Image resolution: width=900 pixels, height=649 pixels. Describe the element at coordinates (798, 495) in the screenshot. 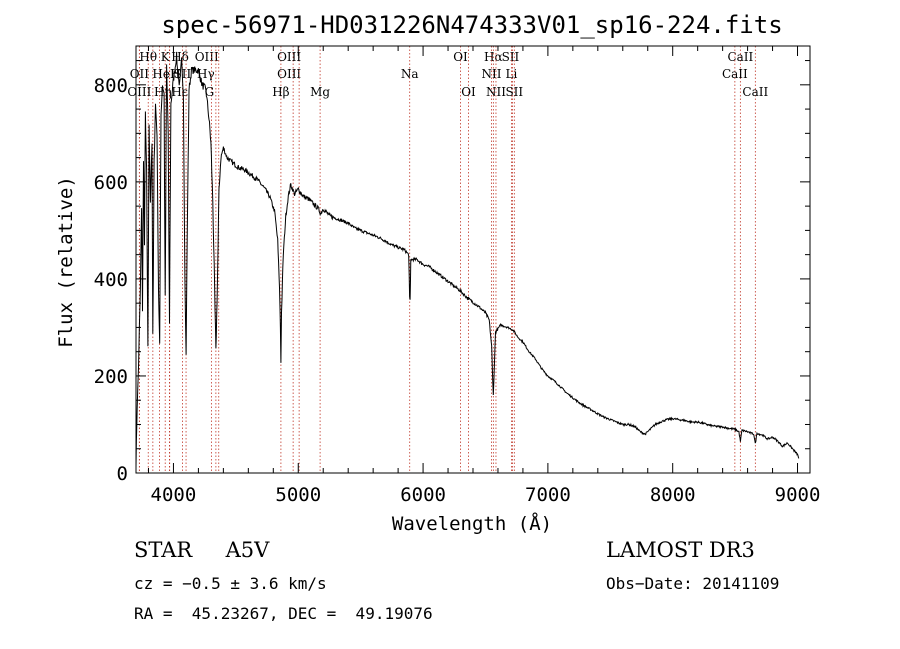

I see `x-tick-label: 9000` at that location.